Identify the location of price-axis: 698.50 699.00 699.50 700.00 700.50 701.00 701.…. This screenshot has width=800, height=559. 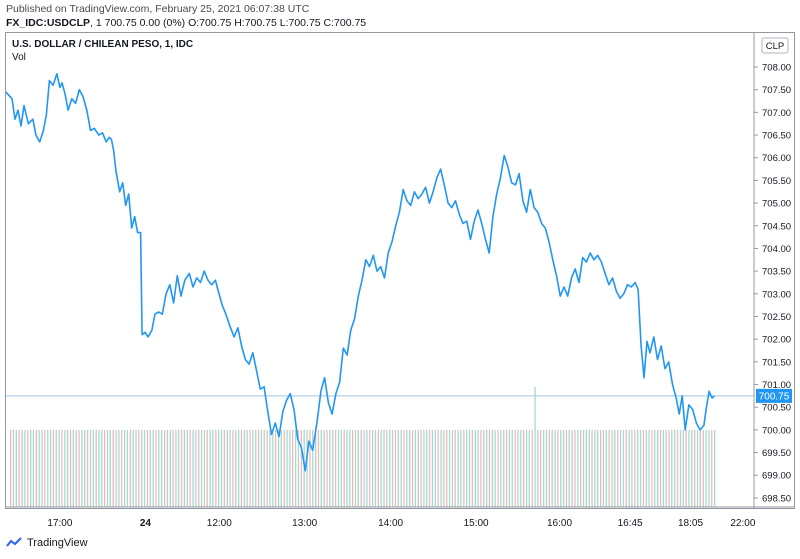
(772, 284).